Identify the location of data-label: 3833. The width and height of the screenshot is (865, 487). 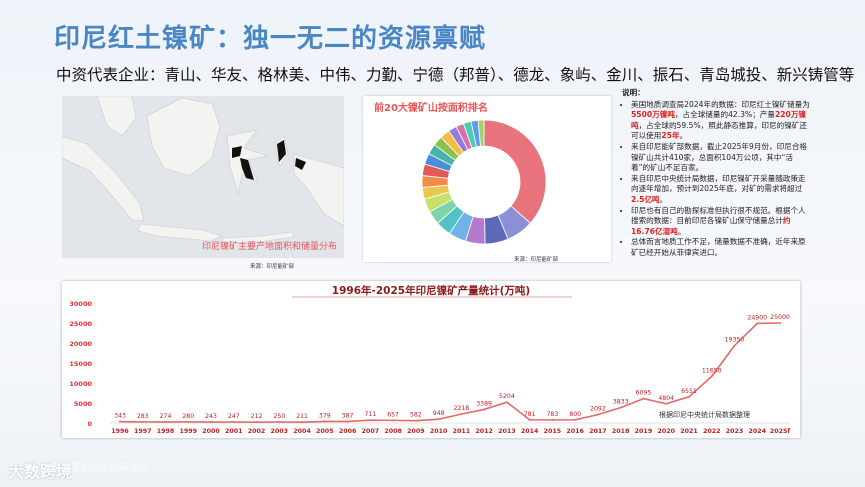
(621, 402).